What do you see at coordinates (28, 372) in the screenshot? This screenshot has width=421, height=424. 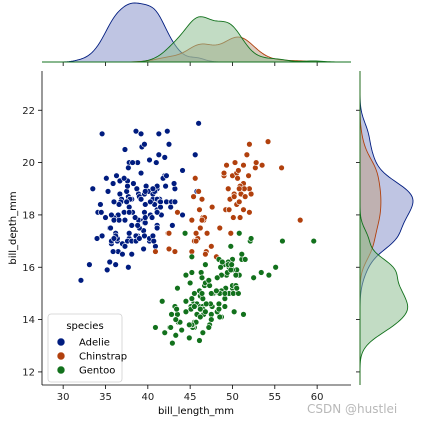 I see `y-tick-label: 12` at bounding box center [28, 372].